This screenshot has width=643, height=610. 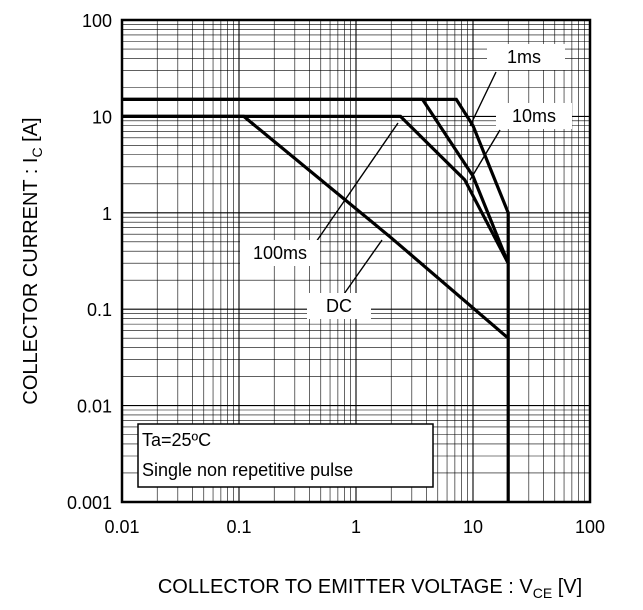 I want to click on x-axis-title-main: COLLECTOR TO EMITTER VOLTAGE : V, so click(x=346, y=587).